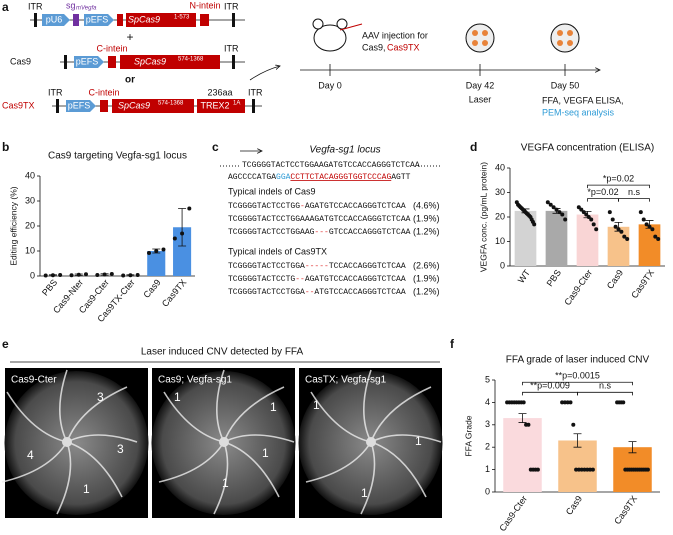 The height and width of the screenshot is (535, 673). What do you see at coordinates (120, 20) in the screenshot?
I see `nls` at bounding box center [120, 20].